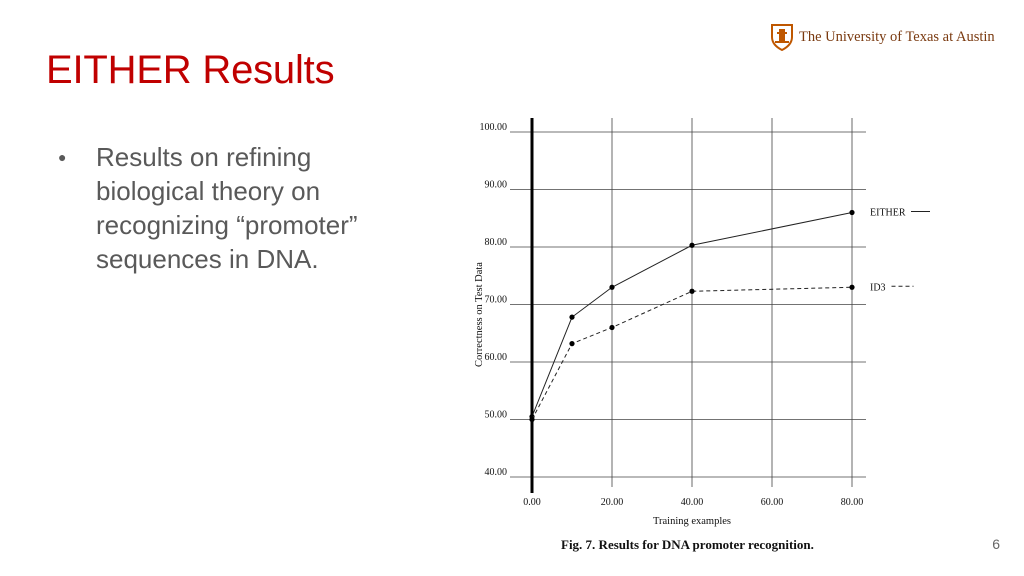 The width and height of the screenshot is (1024, 576). What do you see at coordinates (878, 287) in the screenshot?
I see `legend-label-id3: ID3` at bounding box center [878, 287].